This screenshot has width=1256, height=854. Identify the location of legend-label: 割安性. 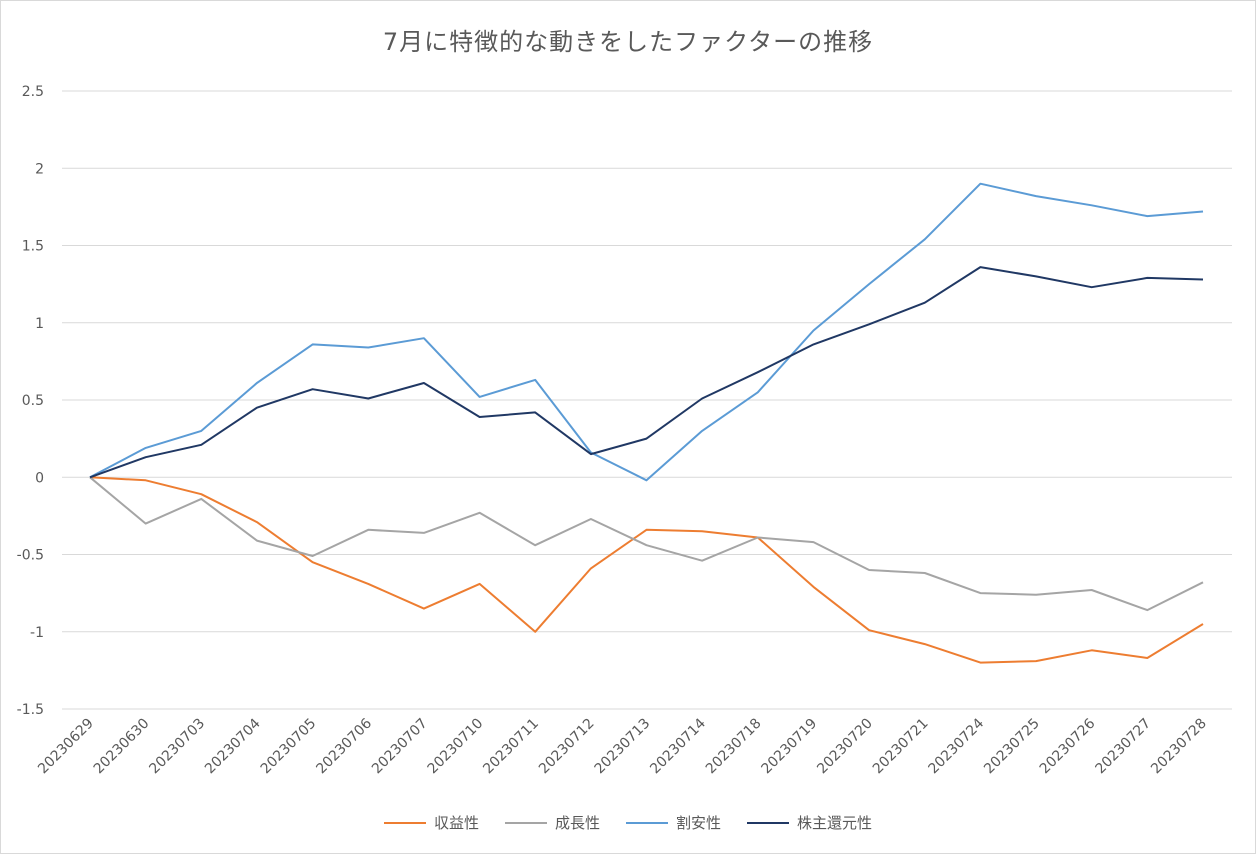
(699, 823).